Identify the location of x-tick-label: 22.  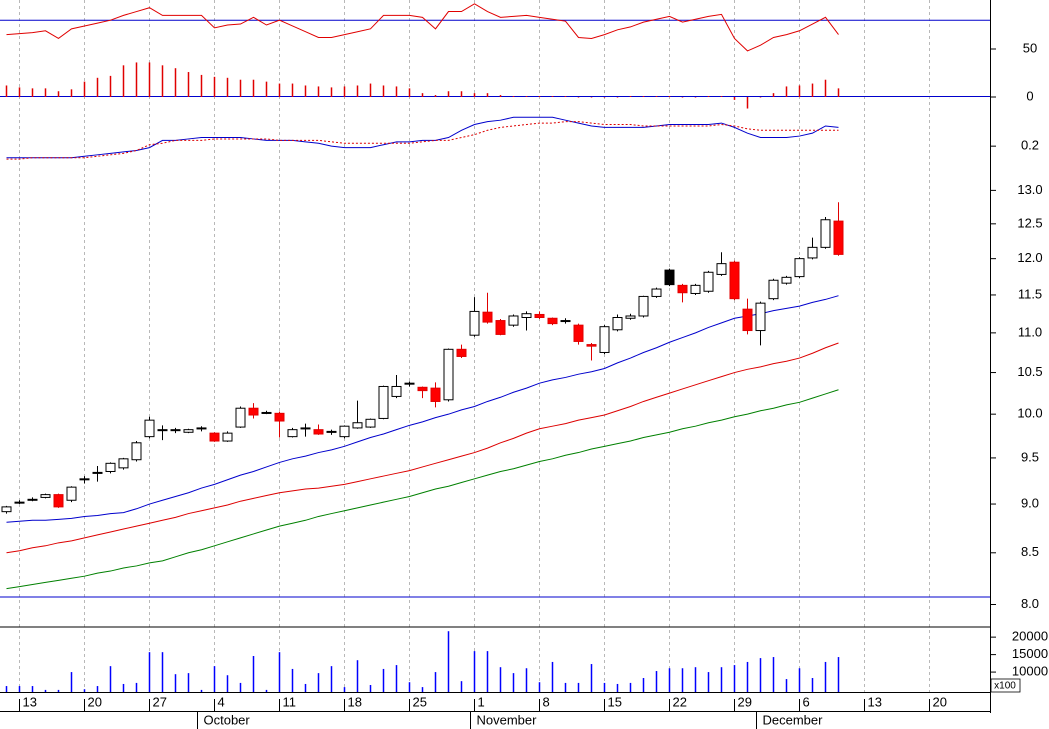
(680, 701).